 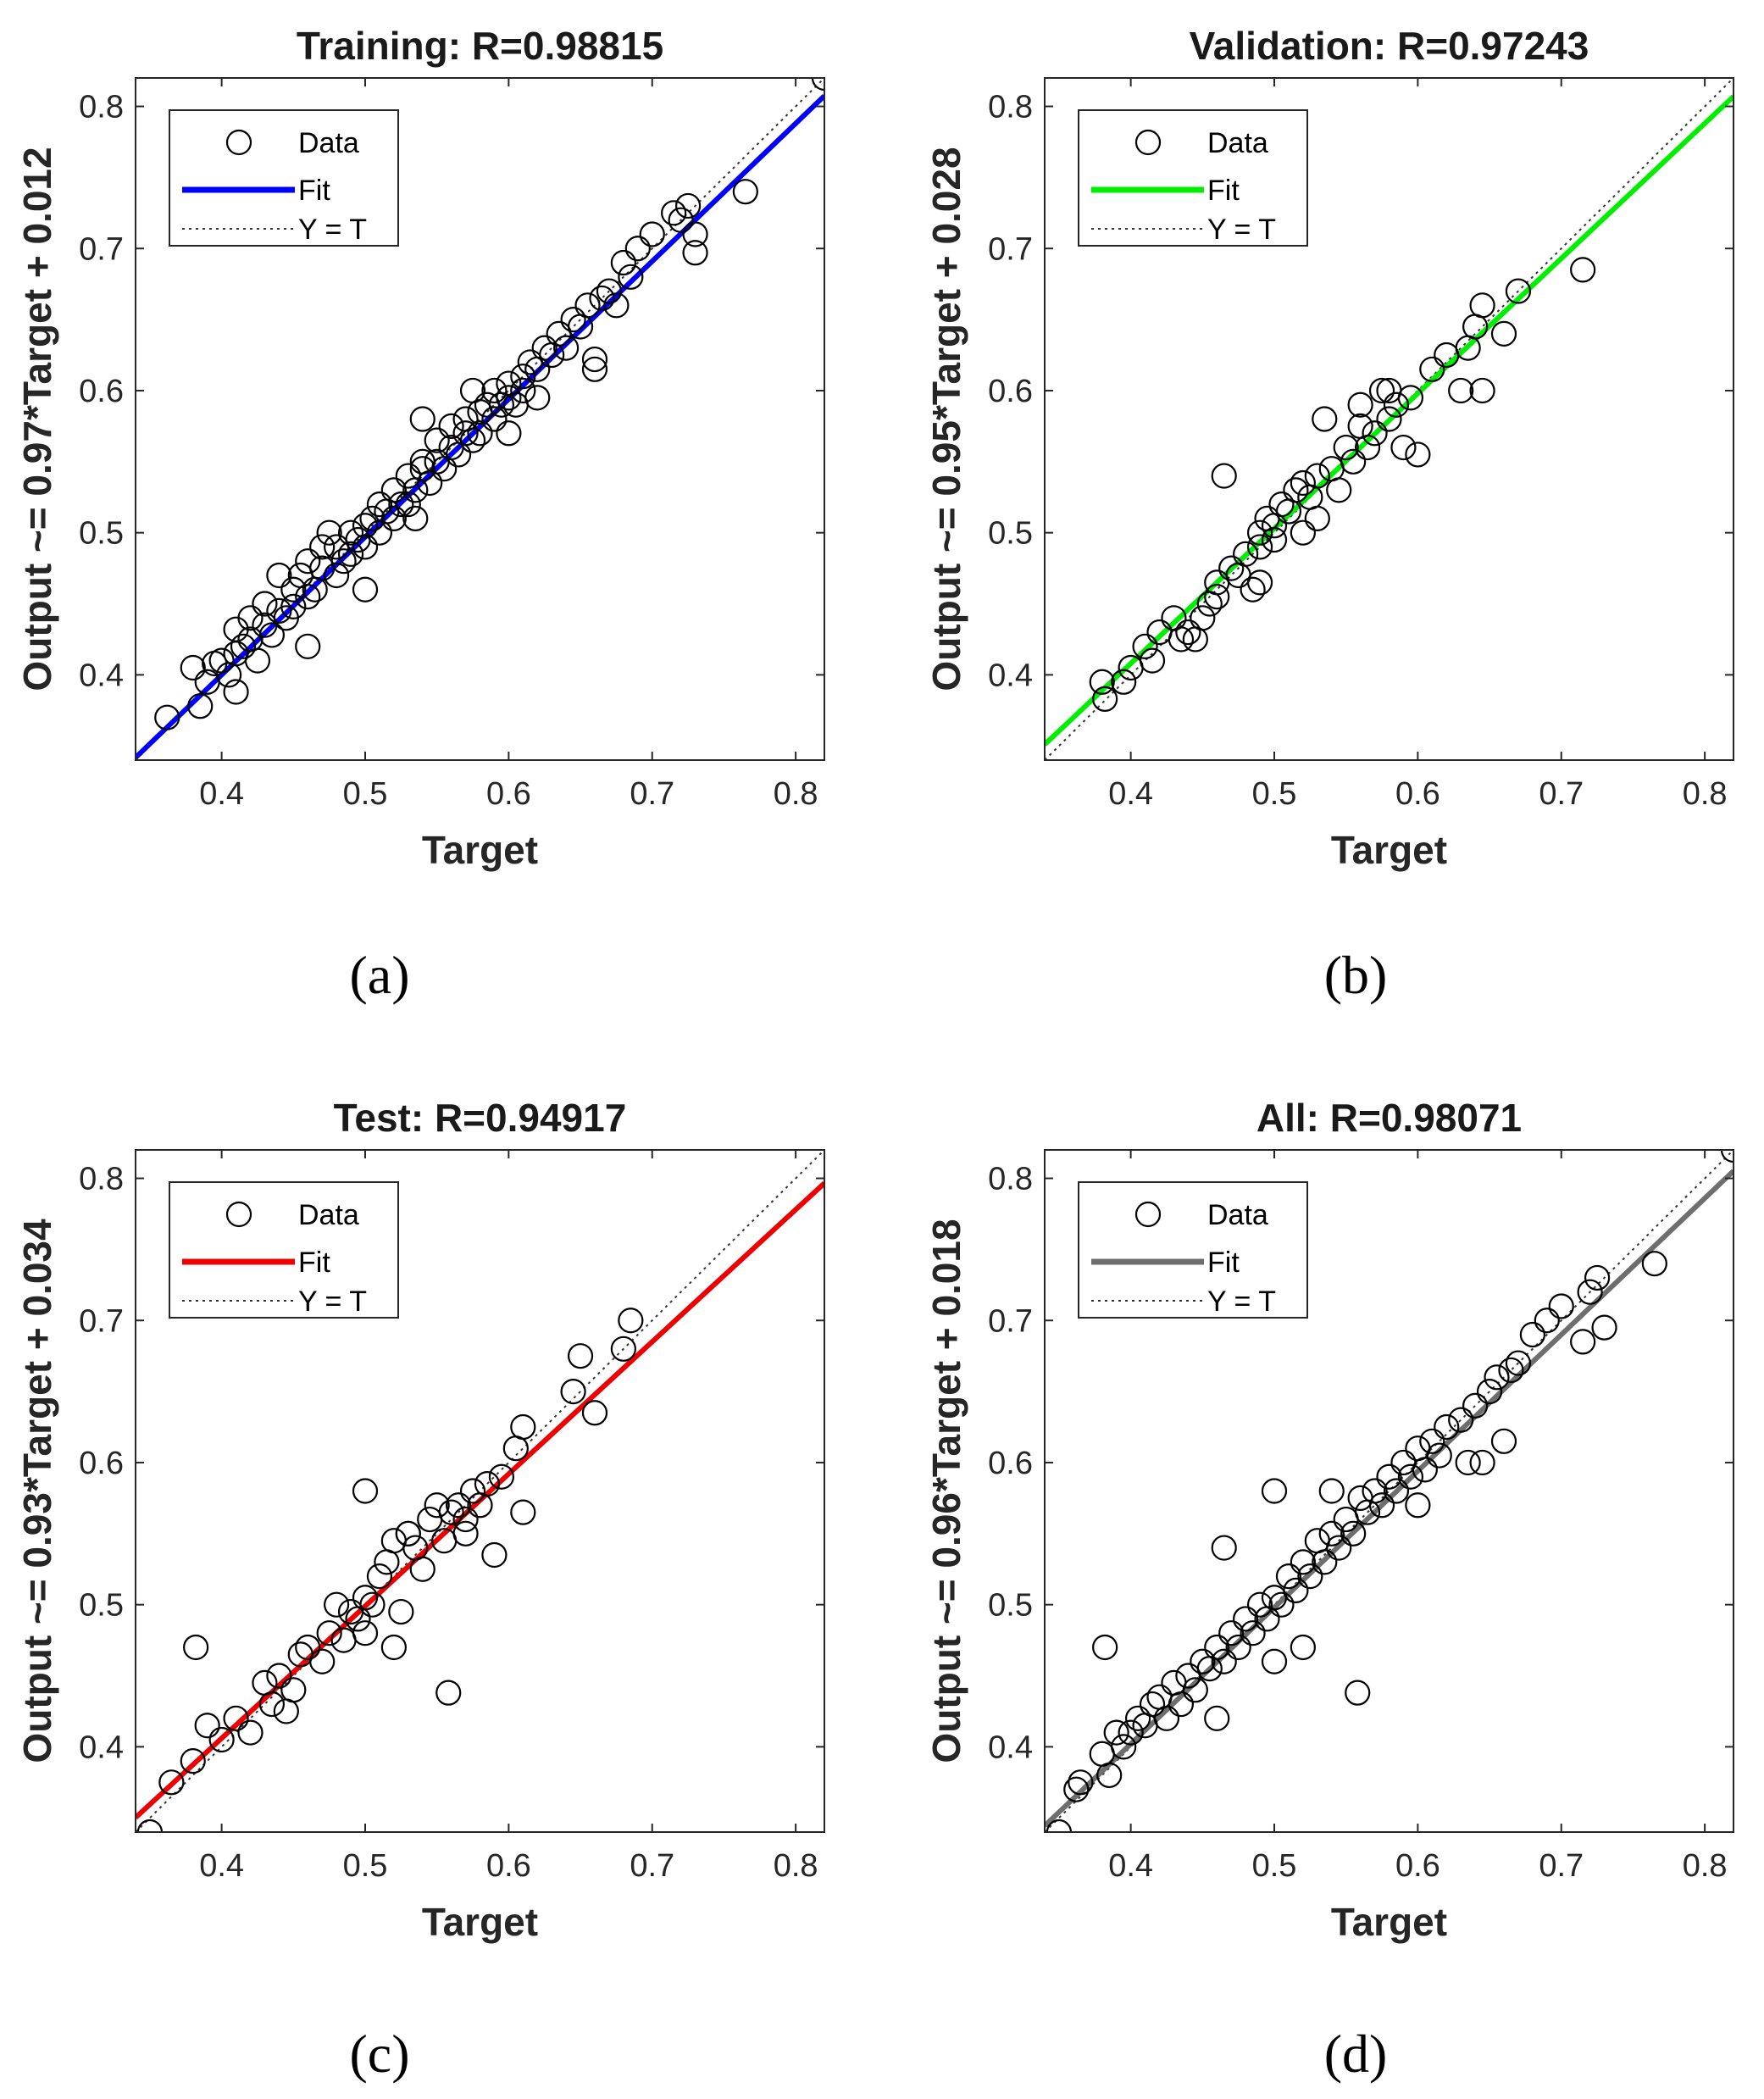 What do you see at coordinates (1356, 2054) in the screenshot?
I see `panel-caption: (d)` at bounding box center [1356, 2054].